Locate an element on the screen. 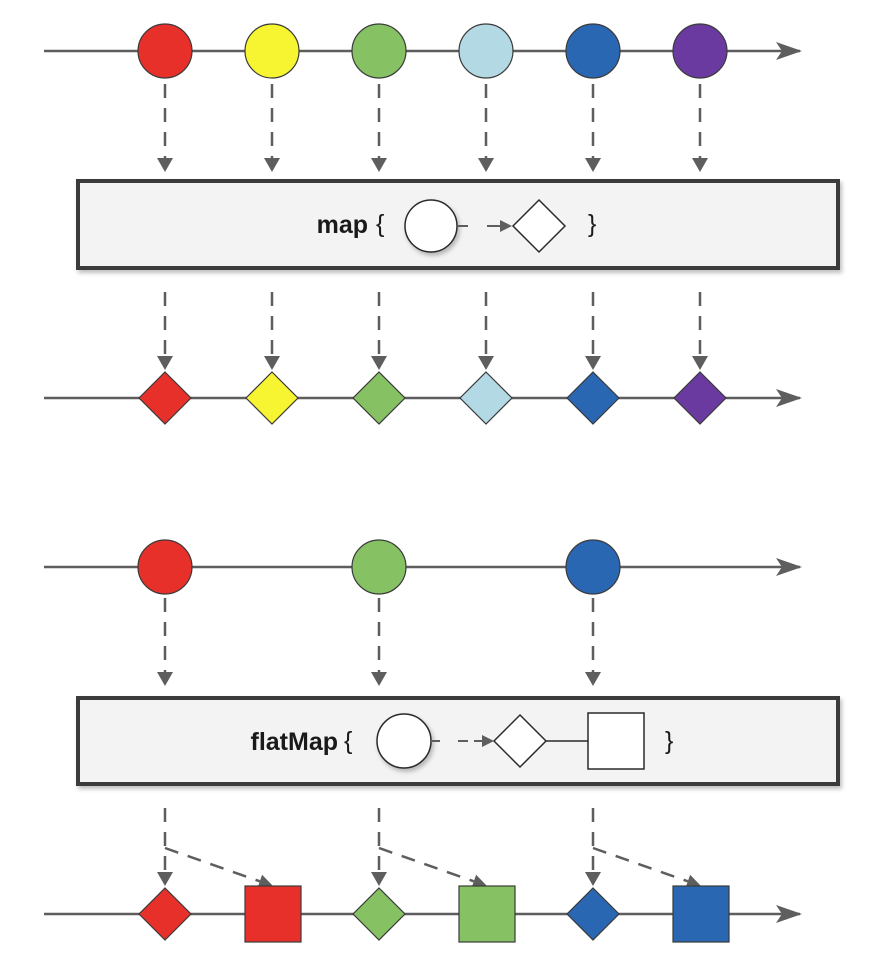 This screenshot has width=892, height=978. map-output-marble-green is located at coordinates (379, 398).